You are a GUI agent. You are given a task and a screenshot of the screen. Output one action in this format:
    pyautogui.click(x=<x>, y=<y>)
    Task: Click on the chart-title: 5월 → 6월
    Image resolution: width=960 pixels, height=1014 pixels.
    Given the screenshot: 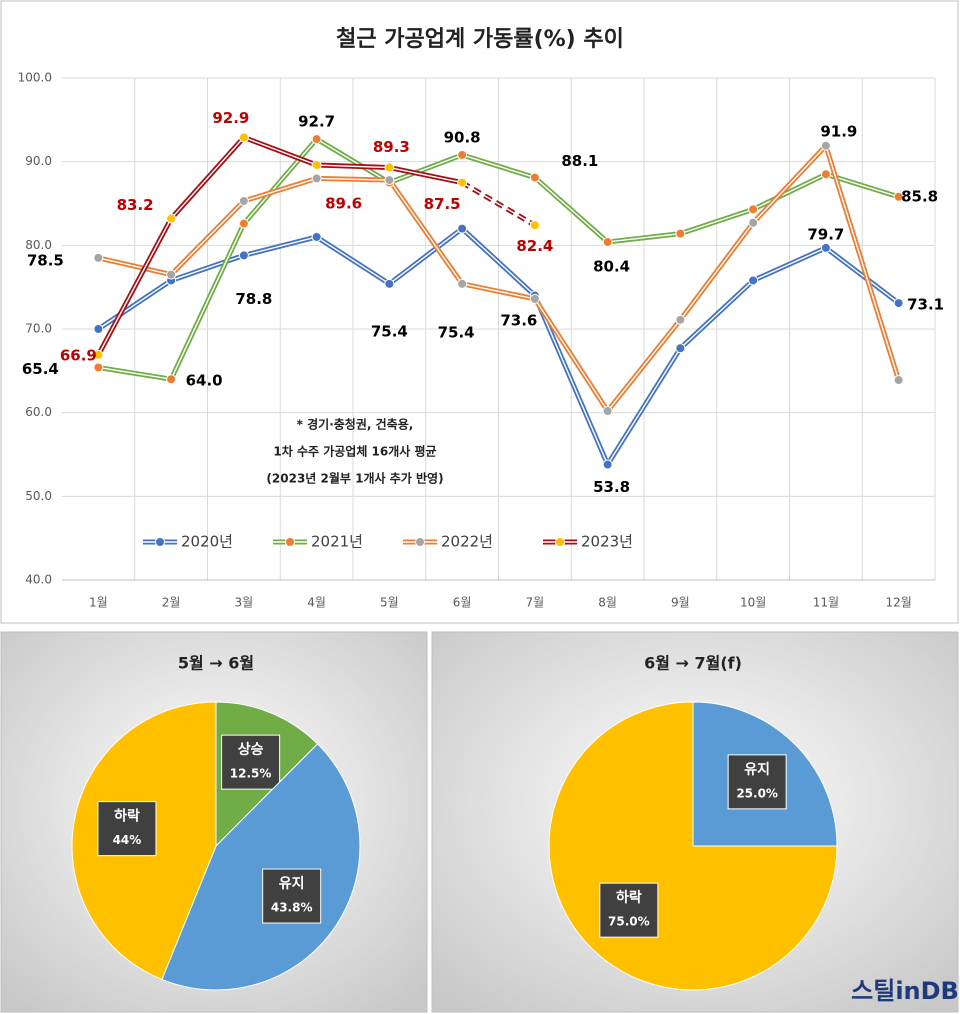 What is the action you would take?
    pyautogui.click(x=216, y=663)
    